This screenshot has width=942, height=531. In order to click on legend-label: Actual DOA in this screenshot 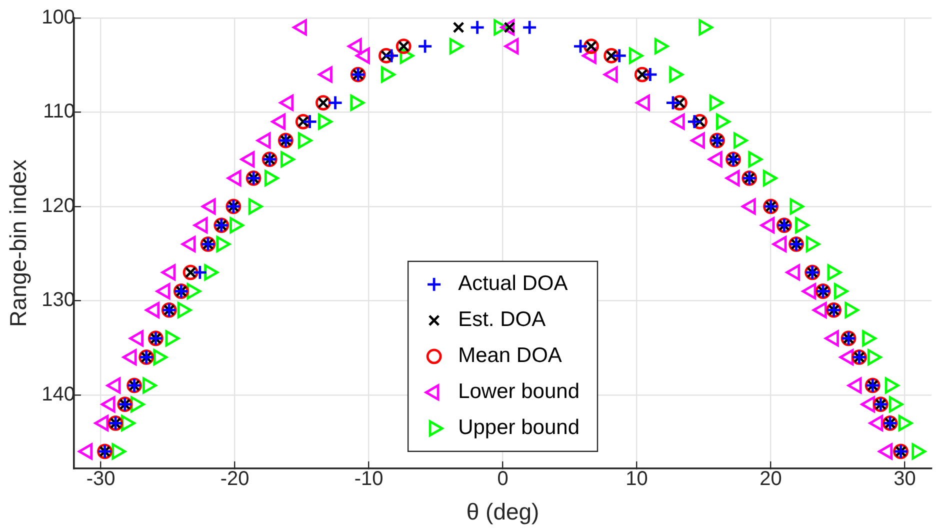, I will do `click(513, 284)`.